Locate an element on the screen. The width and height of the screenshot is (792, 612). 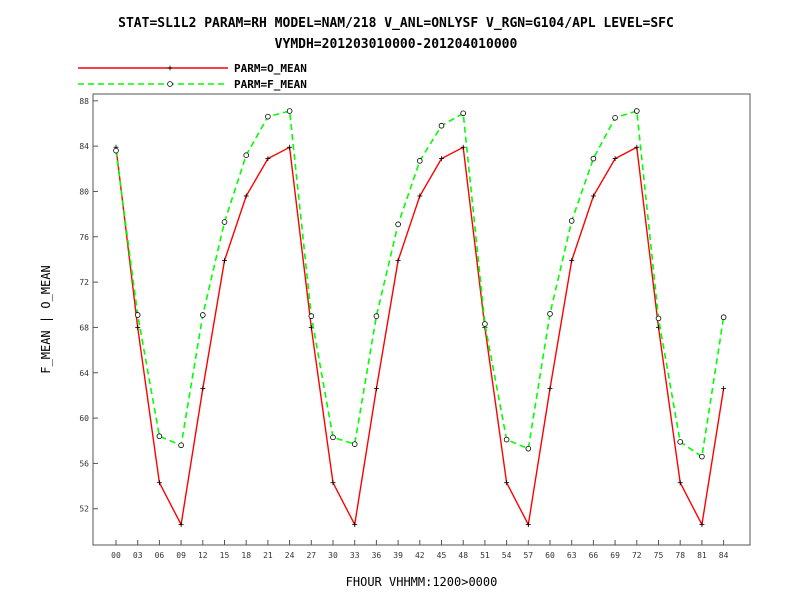
x-tick-label: 60 is located at coordinates (550, 555).